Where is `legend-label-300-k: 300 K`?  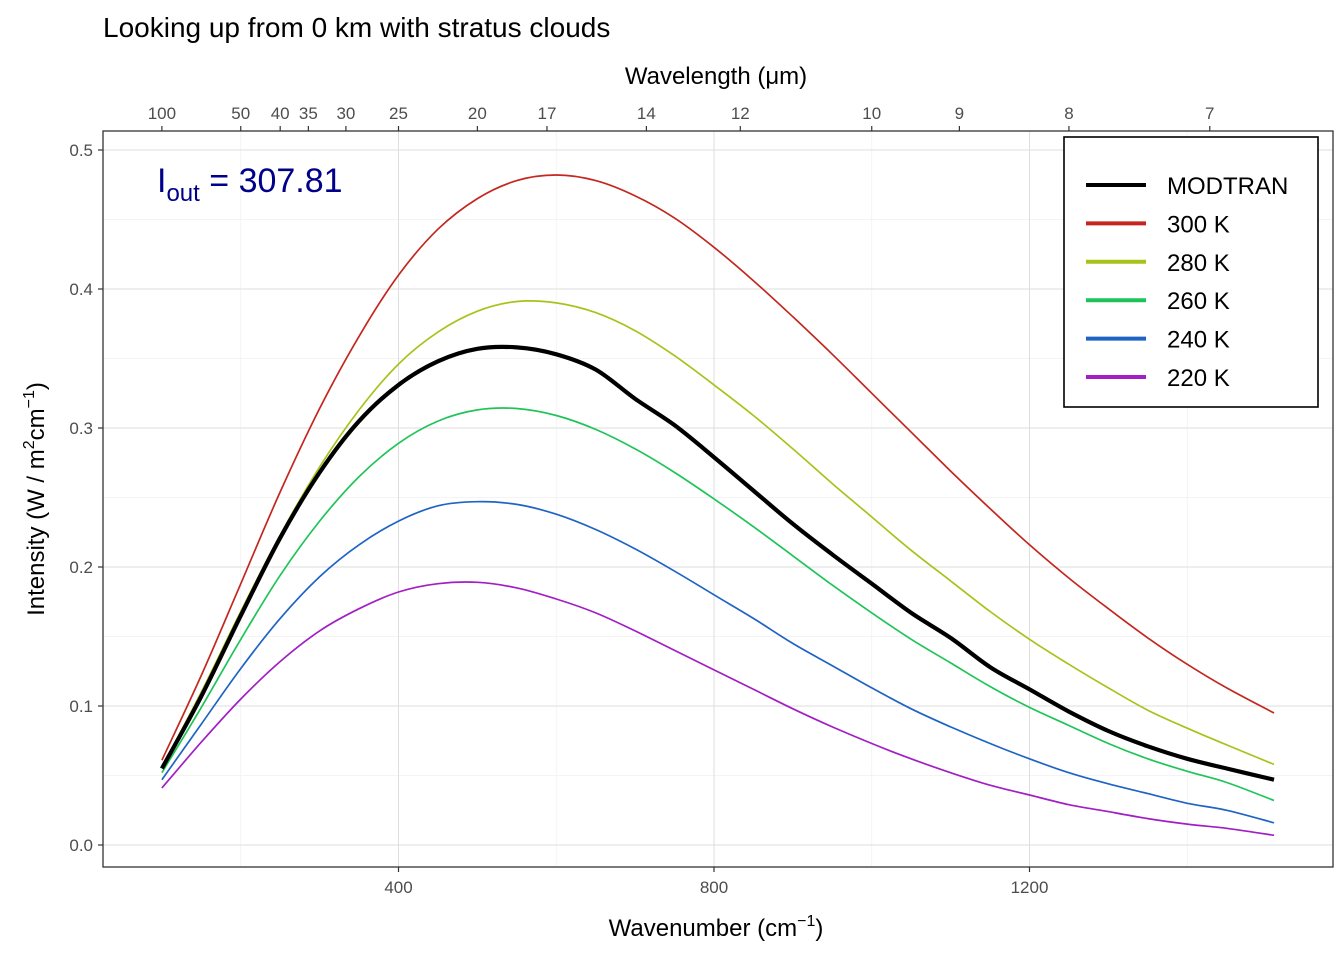
legend-label-300-k: 300 K is located at coordinates (1198, 224).